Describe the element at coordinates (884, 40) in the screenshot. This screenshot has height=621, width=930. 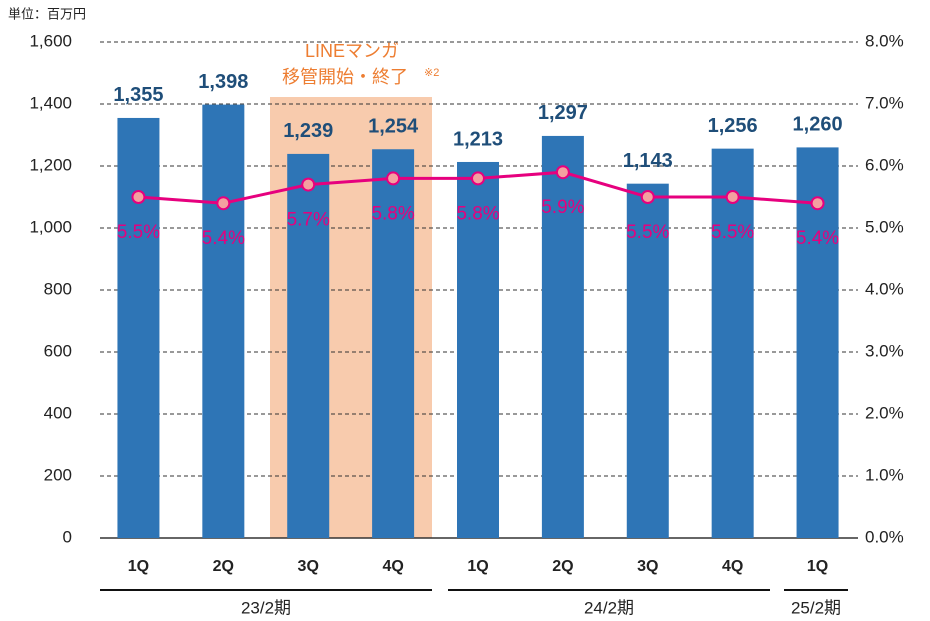
I see `y2-tick-label: 8.0%` at that location.